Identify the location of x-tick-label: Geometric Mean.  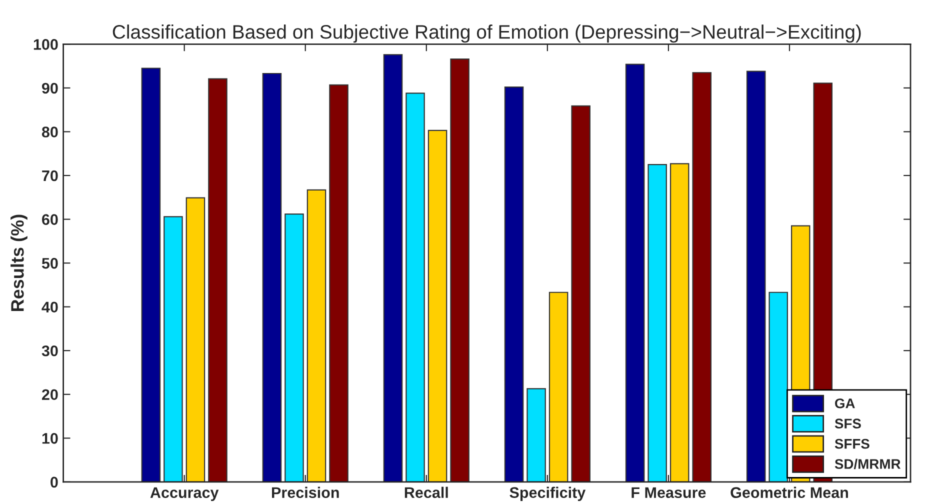
(789, 492).